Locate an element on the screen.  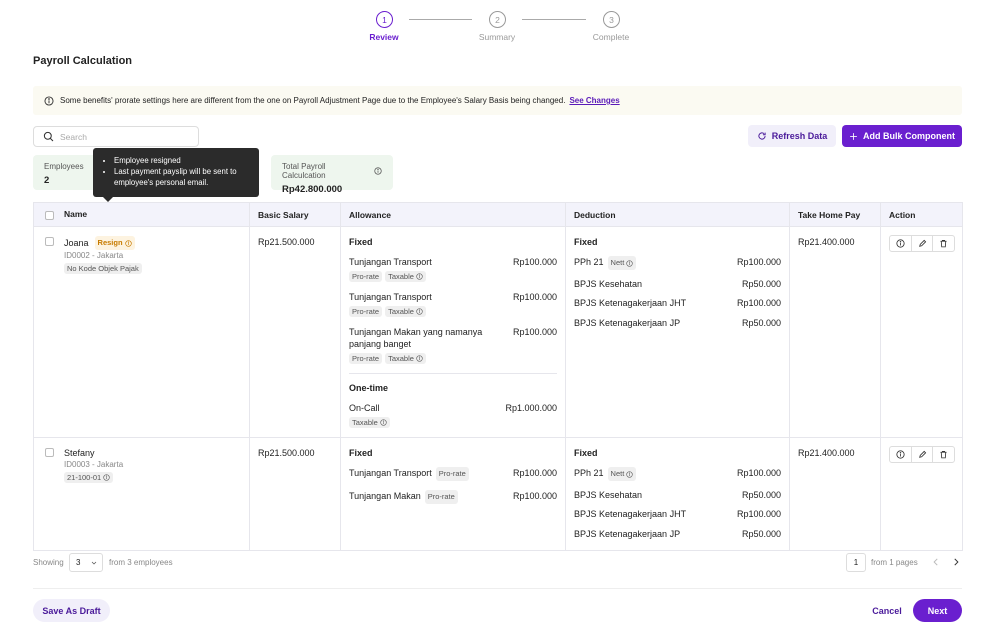
bulk-button: Add Bulk Component is located at coordinates (902, 136).